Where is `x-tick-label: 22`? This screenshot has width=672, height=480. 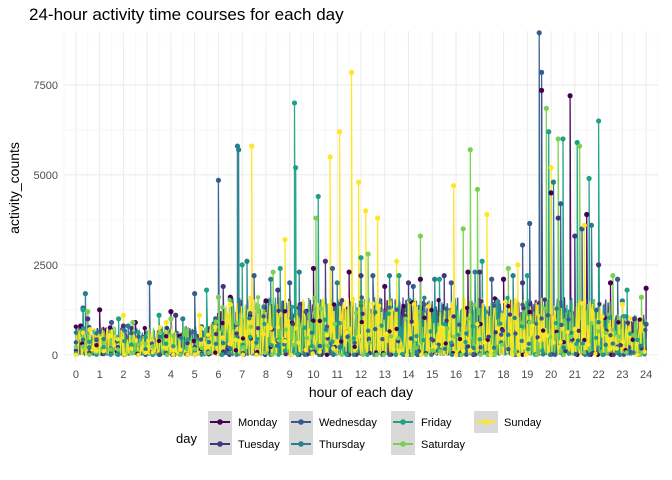
x-tick-label: 22 is located at coordinates (598, 375).